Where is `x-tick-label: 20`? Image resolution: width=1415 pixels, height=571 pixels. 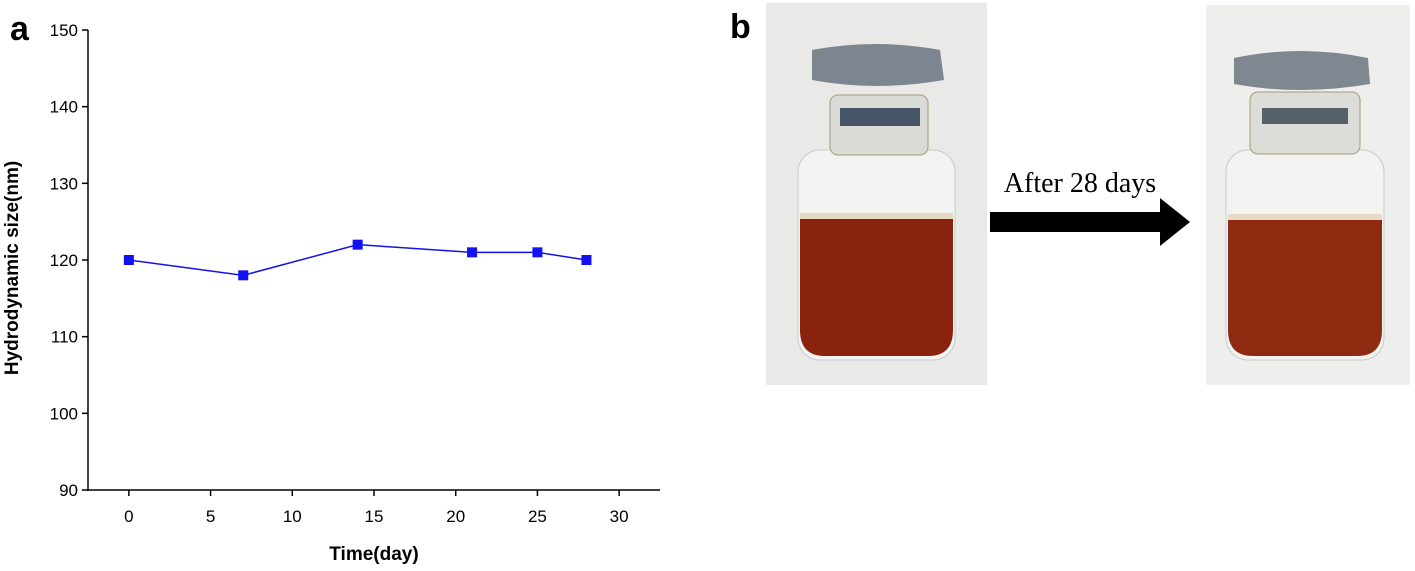 x-tick-label: 20 is located at coordinates (455, 516).